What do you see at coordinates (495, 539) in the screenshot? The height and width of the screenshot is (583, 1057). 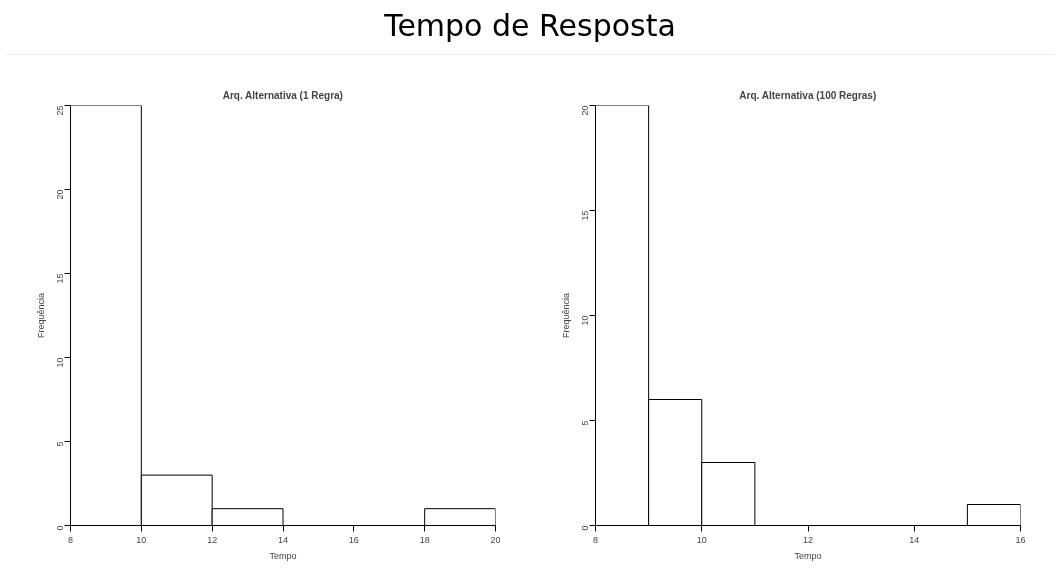 I see `x-tick-label: 20` at bounding box center [495, 539].